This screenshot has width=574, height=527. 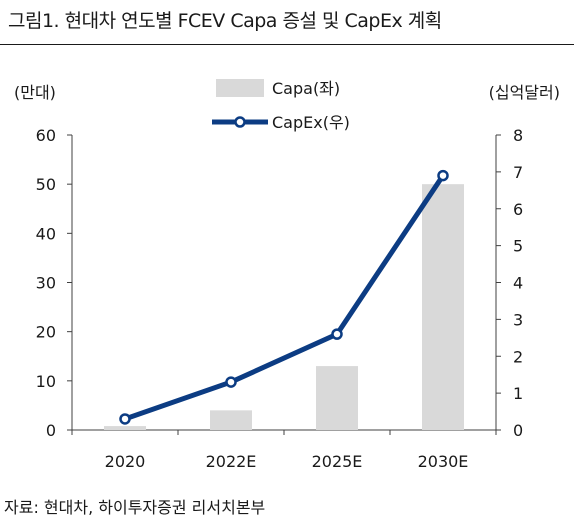 I want to click on right-tick-label: 2, so click(x=518, y=356).